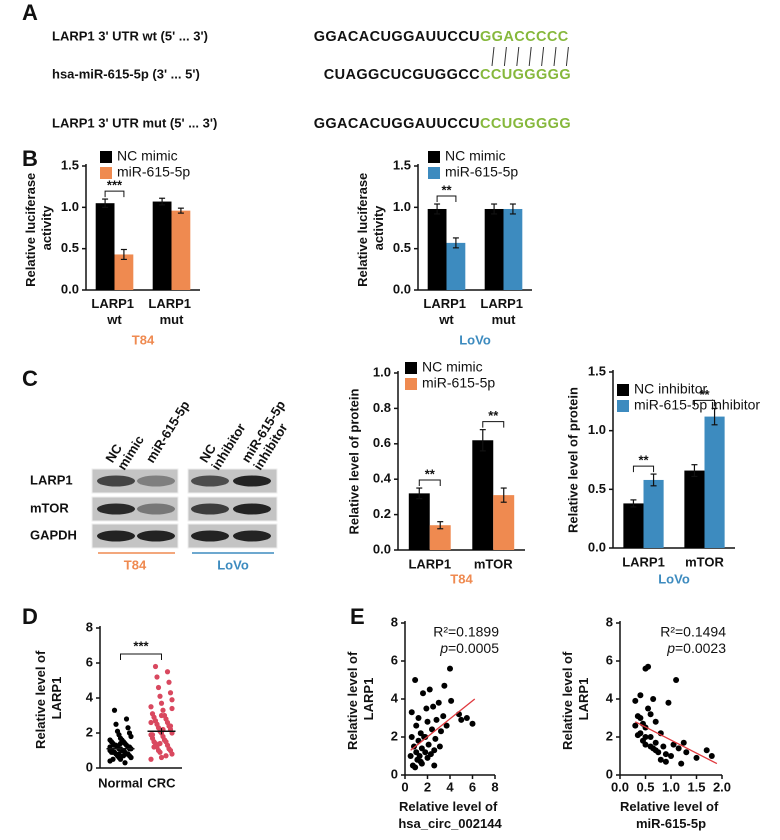  Describe the element at coordinates (30, 12) in the screenshot. I see `panel-label: A` at that location.